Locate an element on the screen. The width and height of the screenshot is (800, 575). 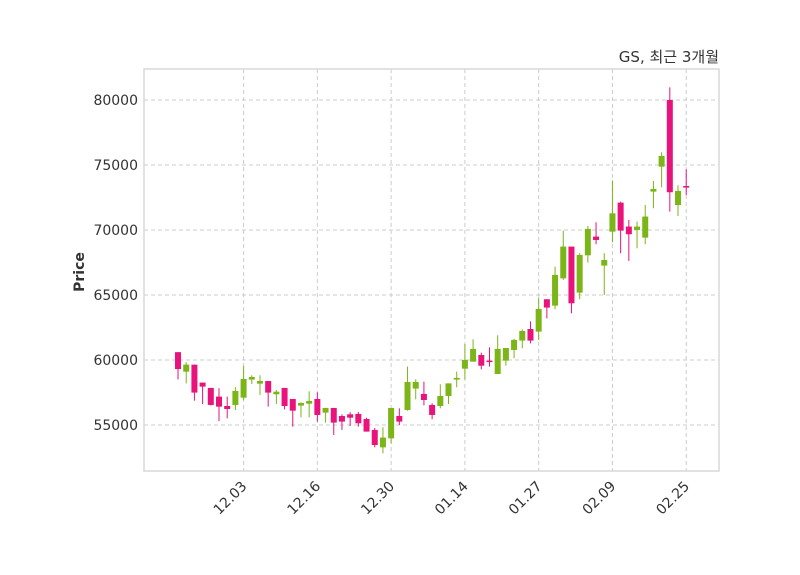
x-tick-label: 12.16 is located at coordinates (305, 498).